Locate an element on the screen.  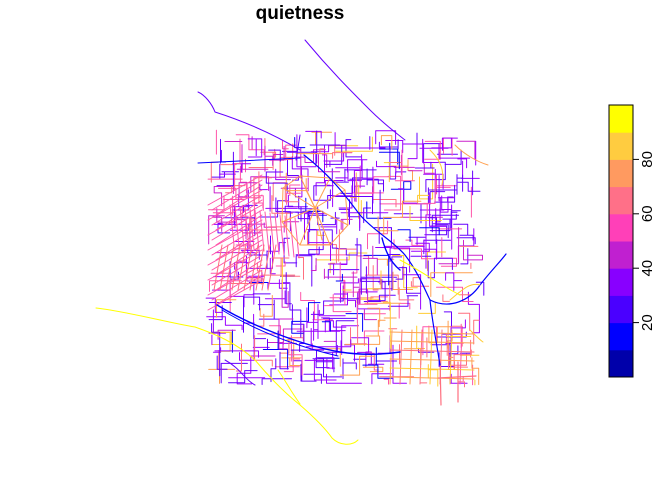
color-legend: 20 40 60 80 is located at coordinates (632, 241).